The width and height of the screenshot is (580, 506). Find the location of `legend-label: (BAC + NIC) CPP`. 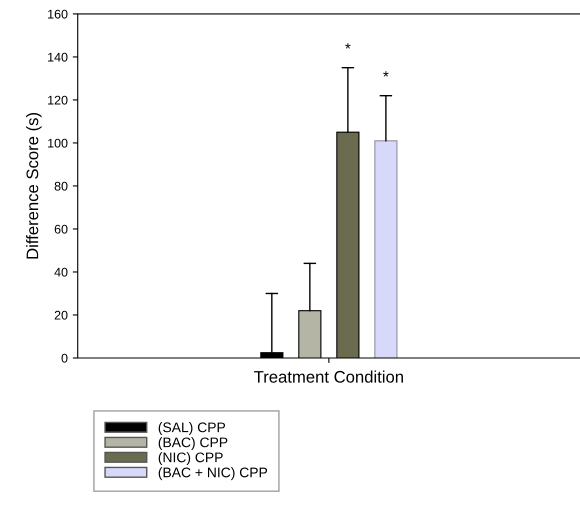

legend-label: (BAC + NIC) CPP is located at coordinates (213, 473).